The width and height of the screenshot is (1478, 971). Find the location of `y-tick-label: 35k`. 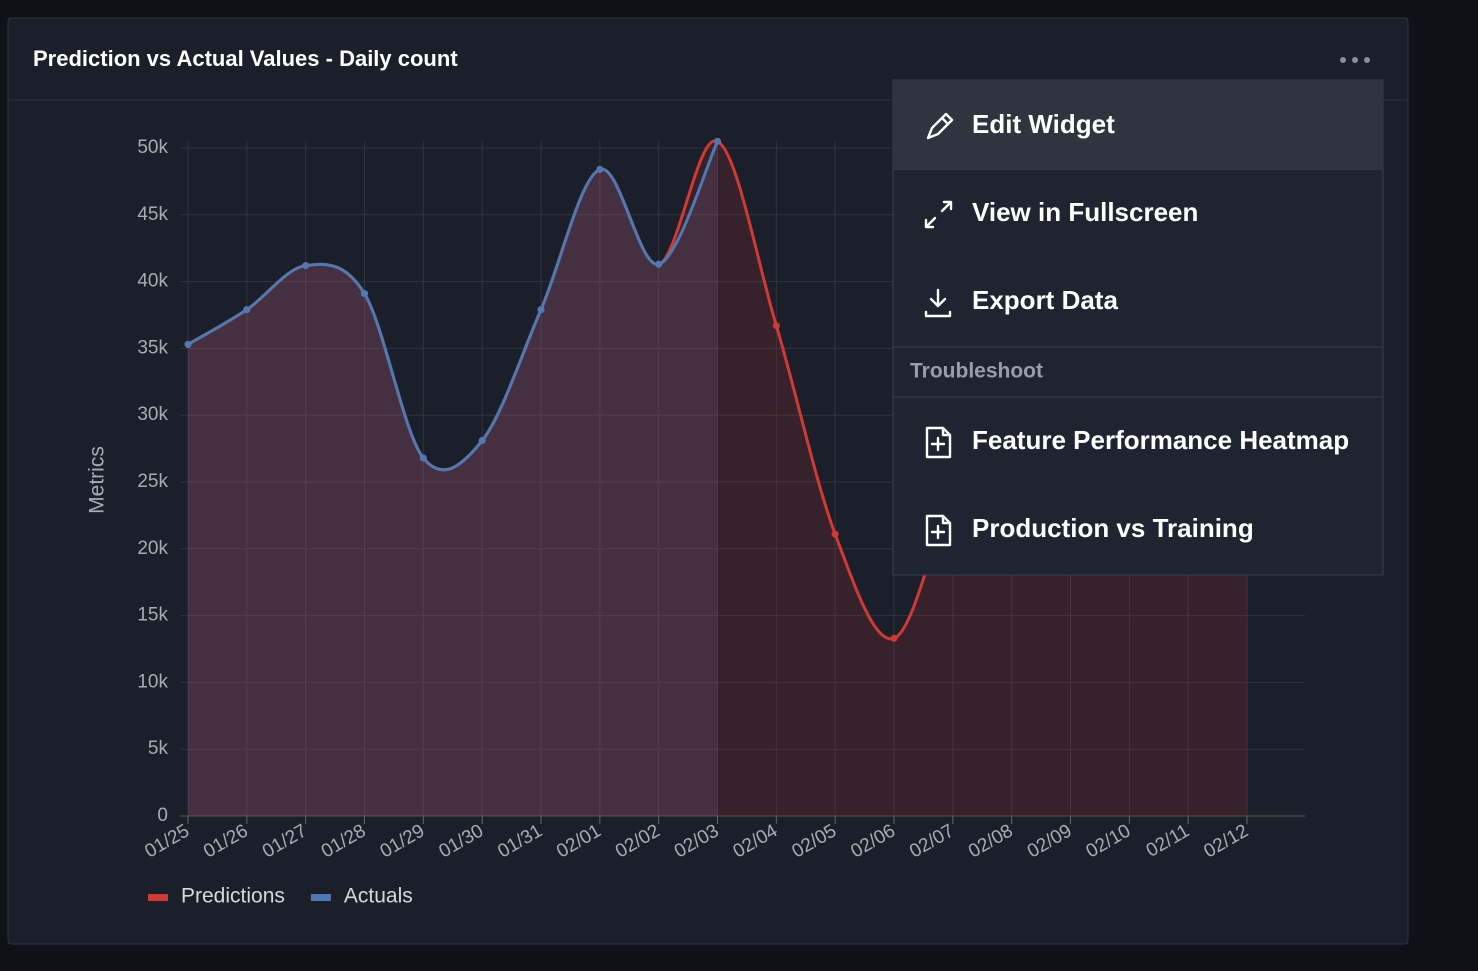

y-tick-label: 35k is located at coordinates (152, 347).